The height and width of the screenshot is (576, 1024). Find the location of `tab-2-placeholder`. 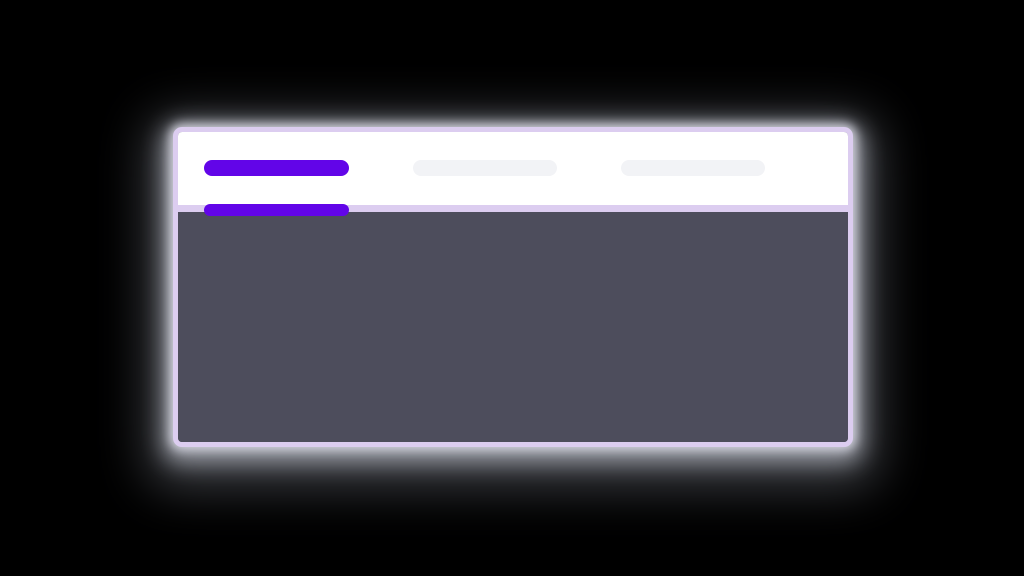

tab-2-placeholder is located at coordinates (485, 168).